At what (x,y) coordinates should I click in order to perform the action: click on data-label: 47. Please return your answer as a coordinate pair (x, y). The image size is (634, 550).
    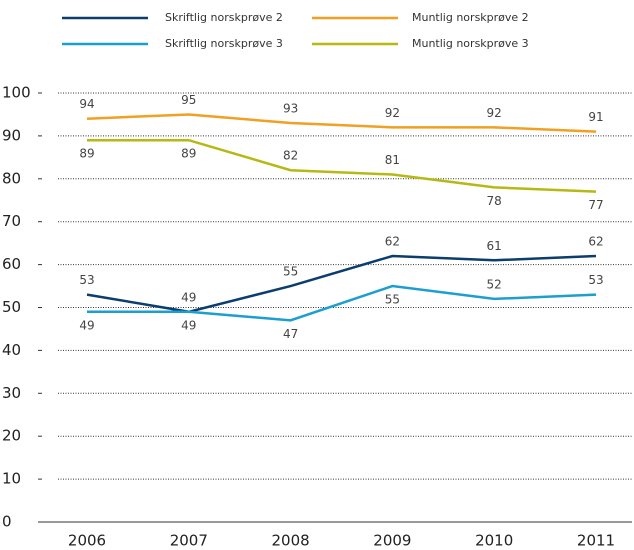
    Looking at the image, I should click on (290, 334).